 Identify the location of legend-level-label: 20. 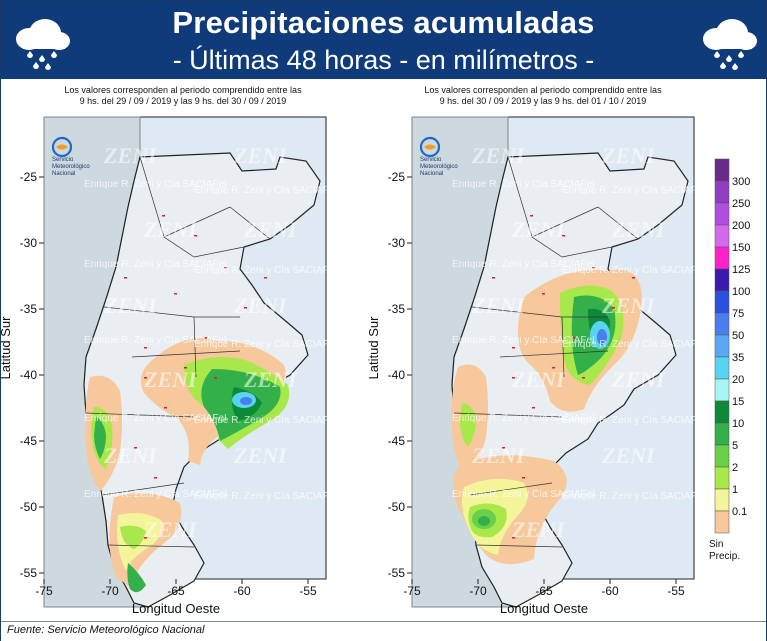
(738, 380).